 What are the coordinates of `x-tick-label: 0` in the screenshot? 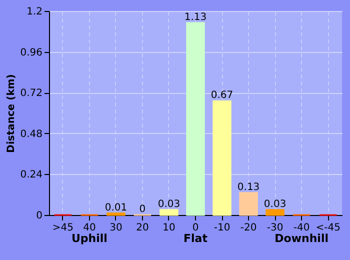 It's located at (195, 228).